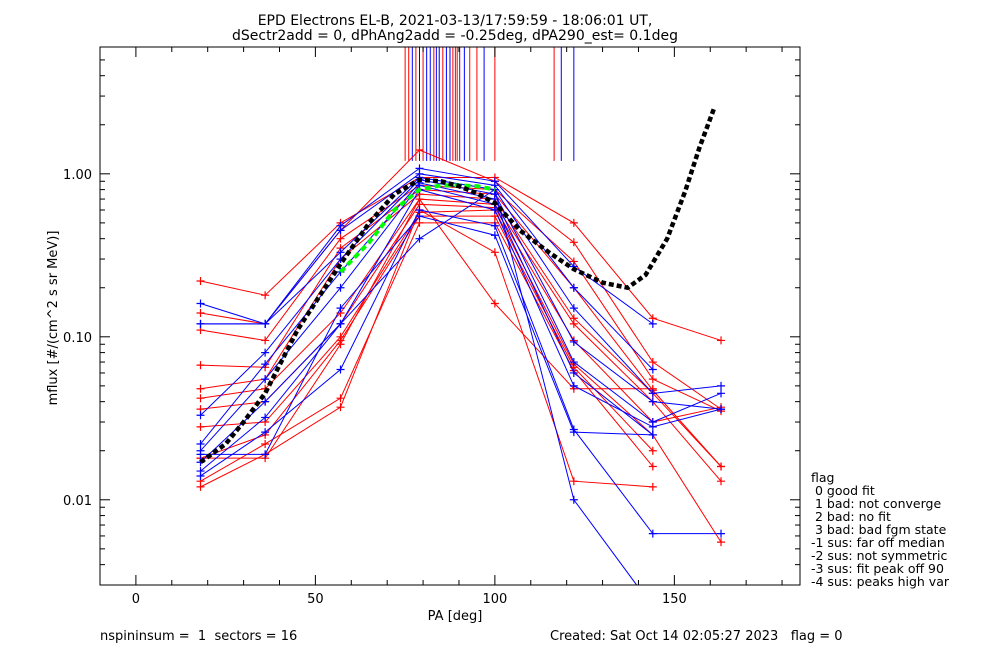 This screenshot has height=650, width=1000. Describe the element at coordinates (136, 599) in the screenshot. I see `x-tick-label: 0` at that location.